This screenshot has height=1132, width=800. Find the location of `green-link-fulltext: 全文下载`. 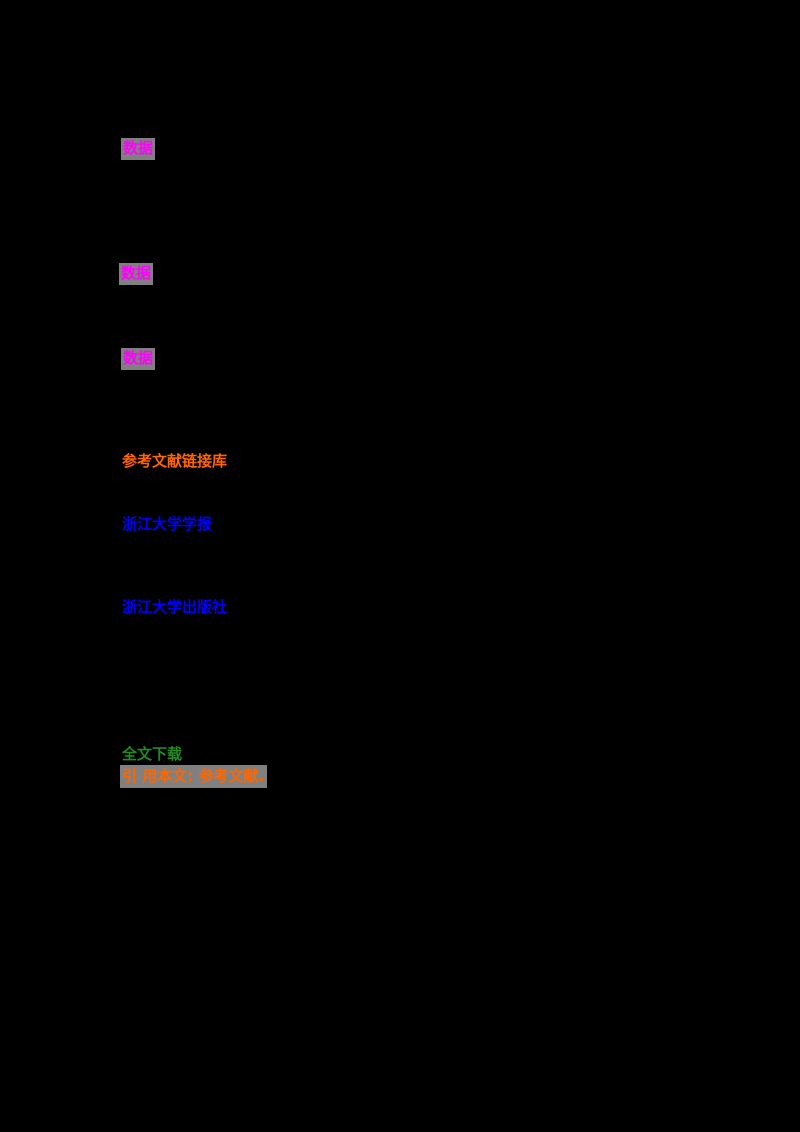

green-link-fulltext: 全文下载 is located at coordinates (152, 754).